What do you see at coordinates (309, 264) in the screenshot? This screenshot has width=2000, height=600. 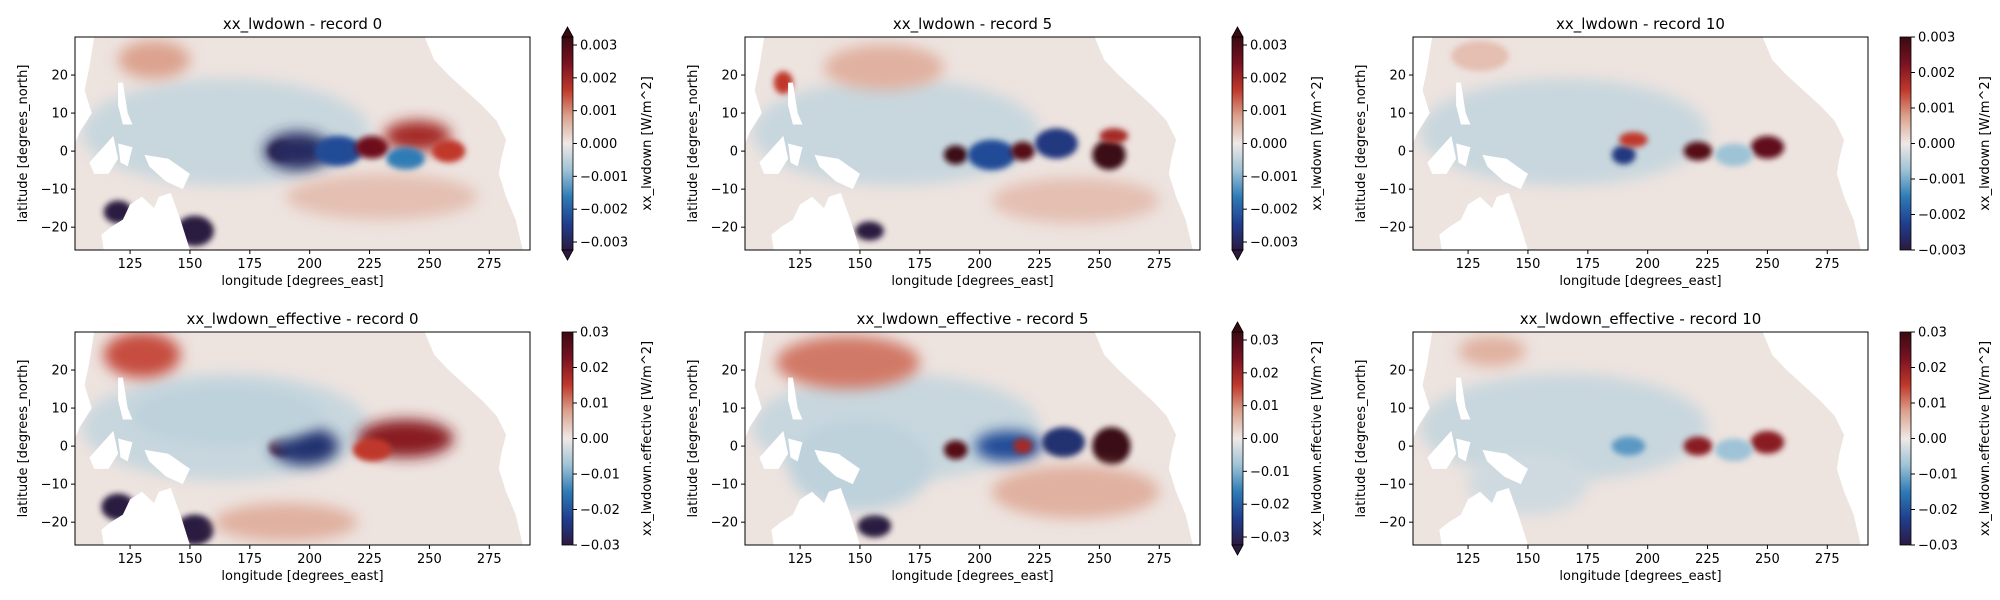 I see `x-tick-label: 200` at bounding box center [309, 264].